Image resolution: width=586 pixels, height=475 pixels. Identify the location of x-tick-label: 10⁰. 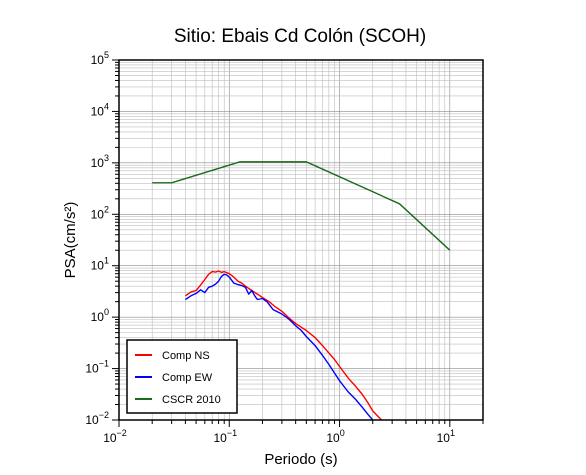
(335, 436).